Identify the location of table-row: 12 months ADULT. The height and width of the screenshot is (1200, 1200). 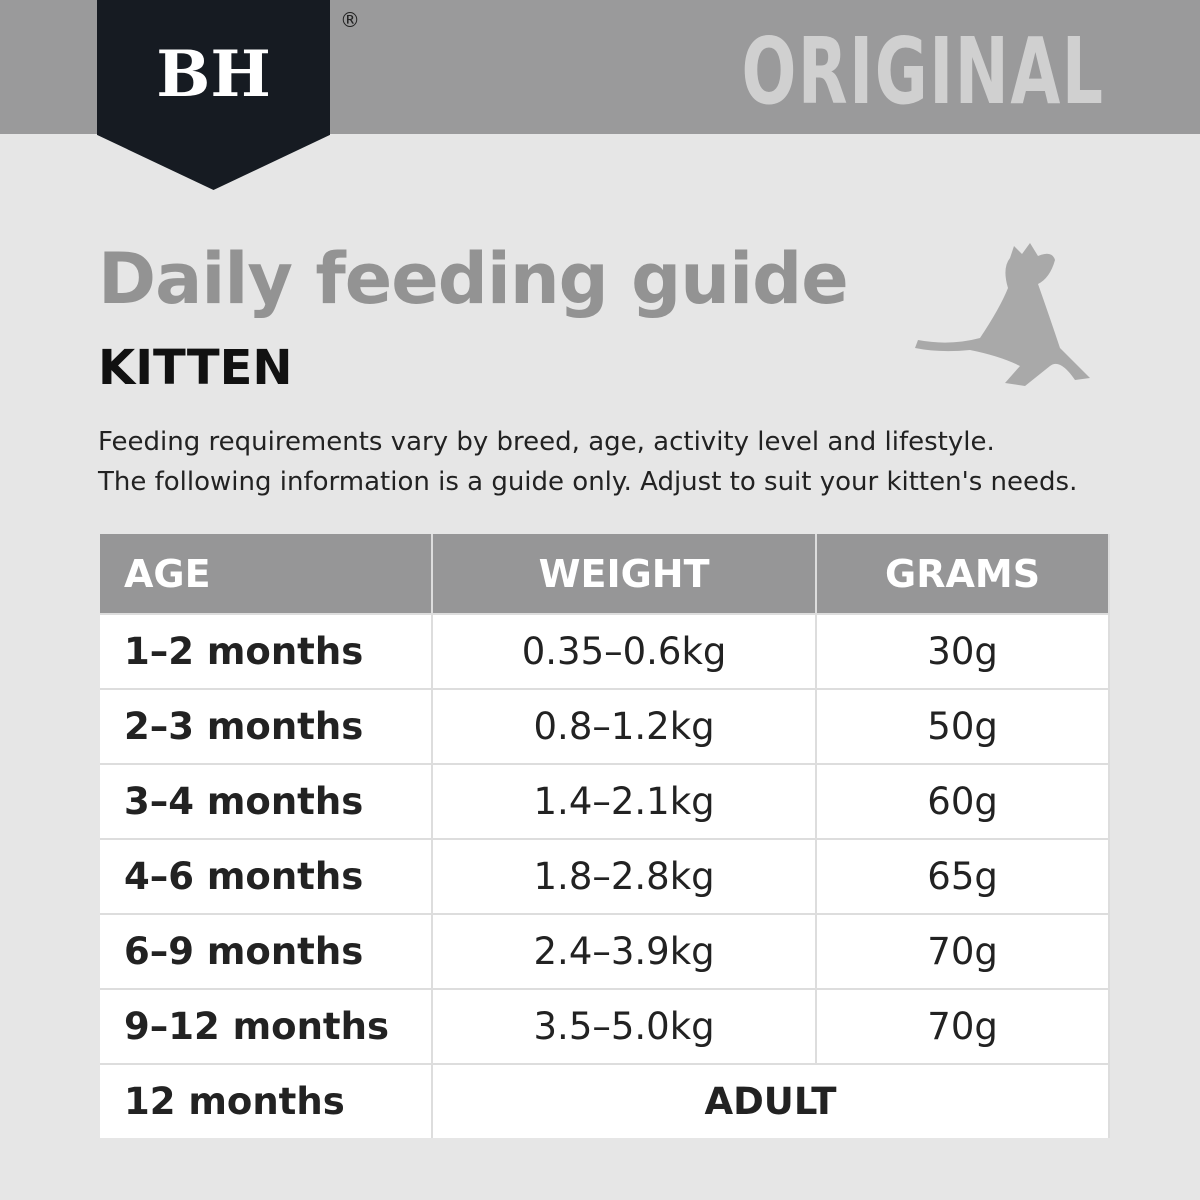
(605, 1100).